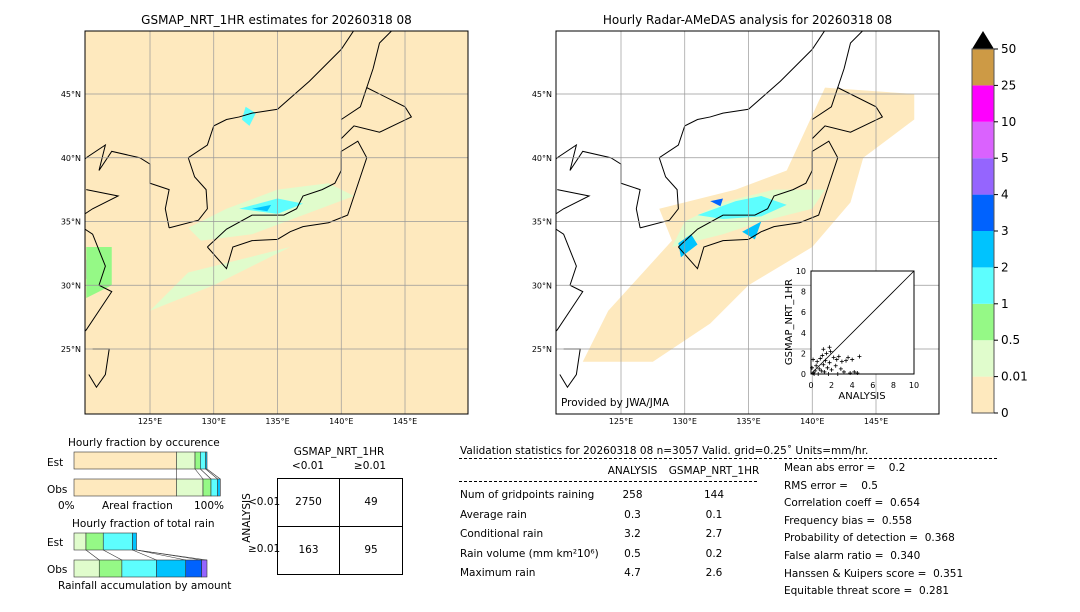 The width and height of the screenshot is (1080, 612). I want to click on coastline-sakhalin, so click(850, 59).